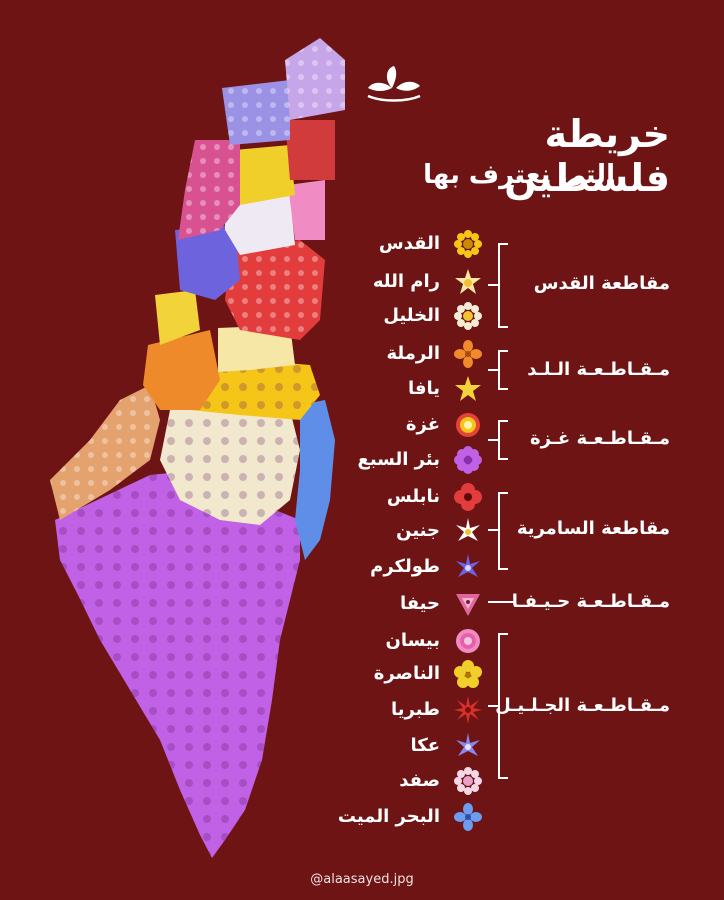  Describe the element at coordinates (419, 603) in the screenshot. I see `city-label-haifa: حيفا` at that location.